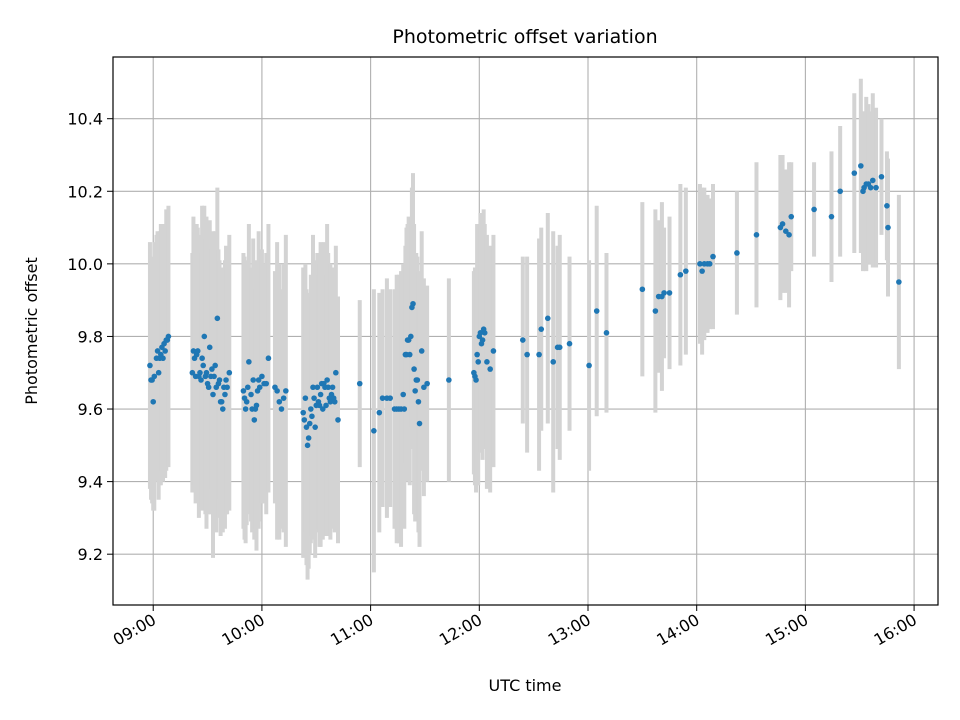  Describe the element at coordinates (90, 482) in the screenshot. I see `y-tick-label: 9.4` at that location.